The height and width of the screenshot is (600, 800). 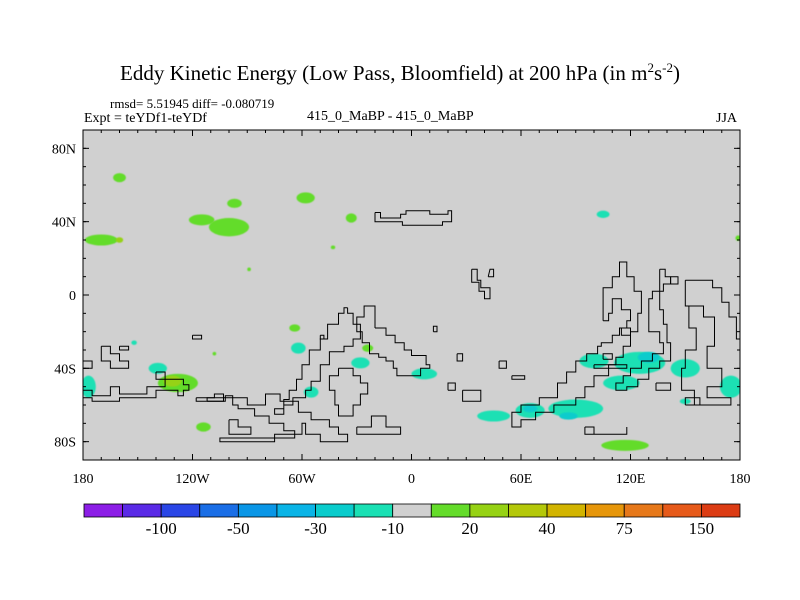 I want to click on case-label: 415_0_MaBP - 415_0_MaBP, so click(x=390, y=116).